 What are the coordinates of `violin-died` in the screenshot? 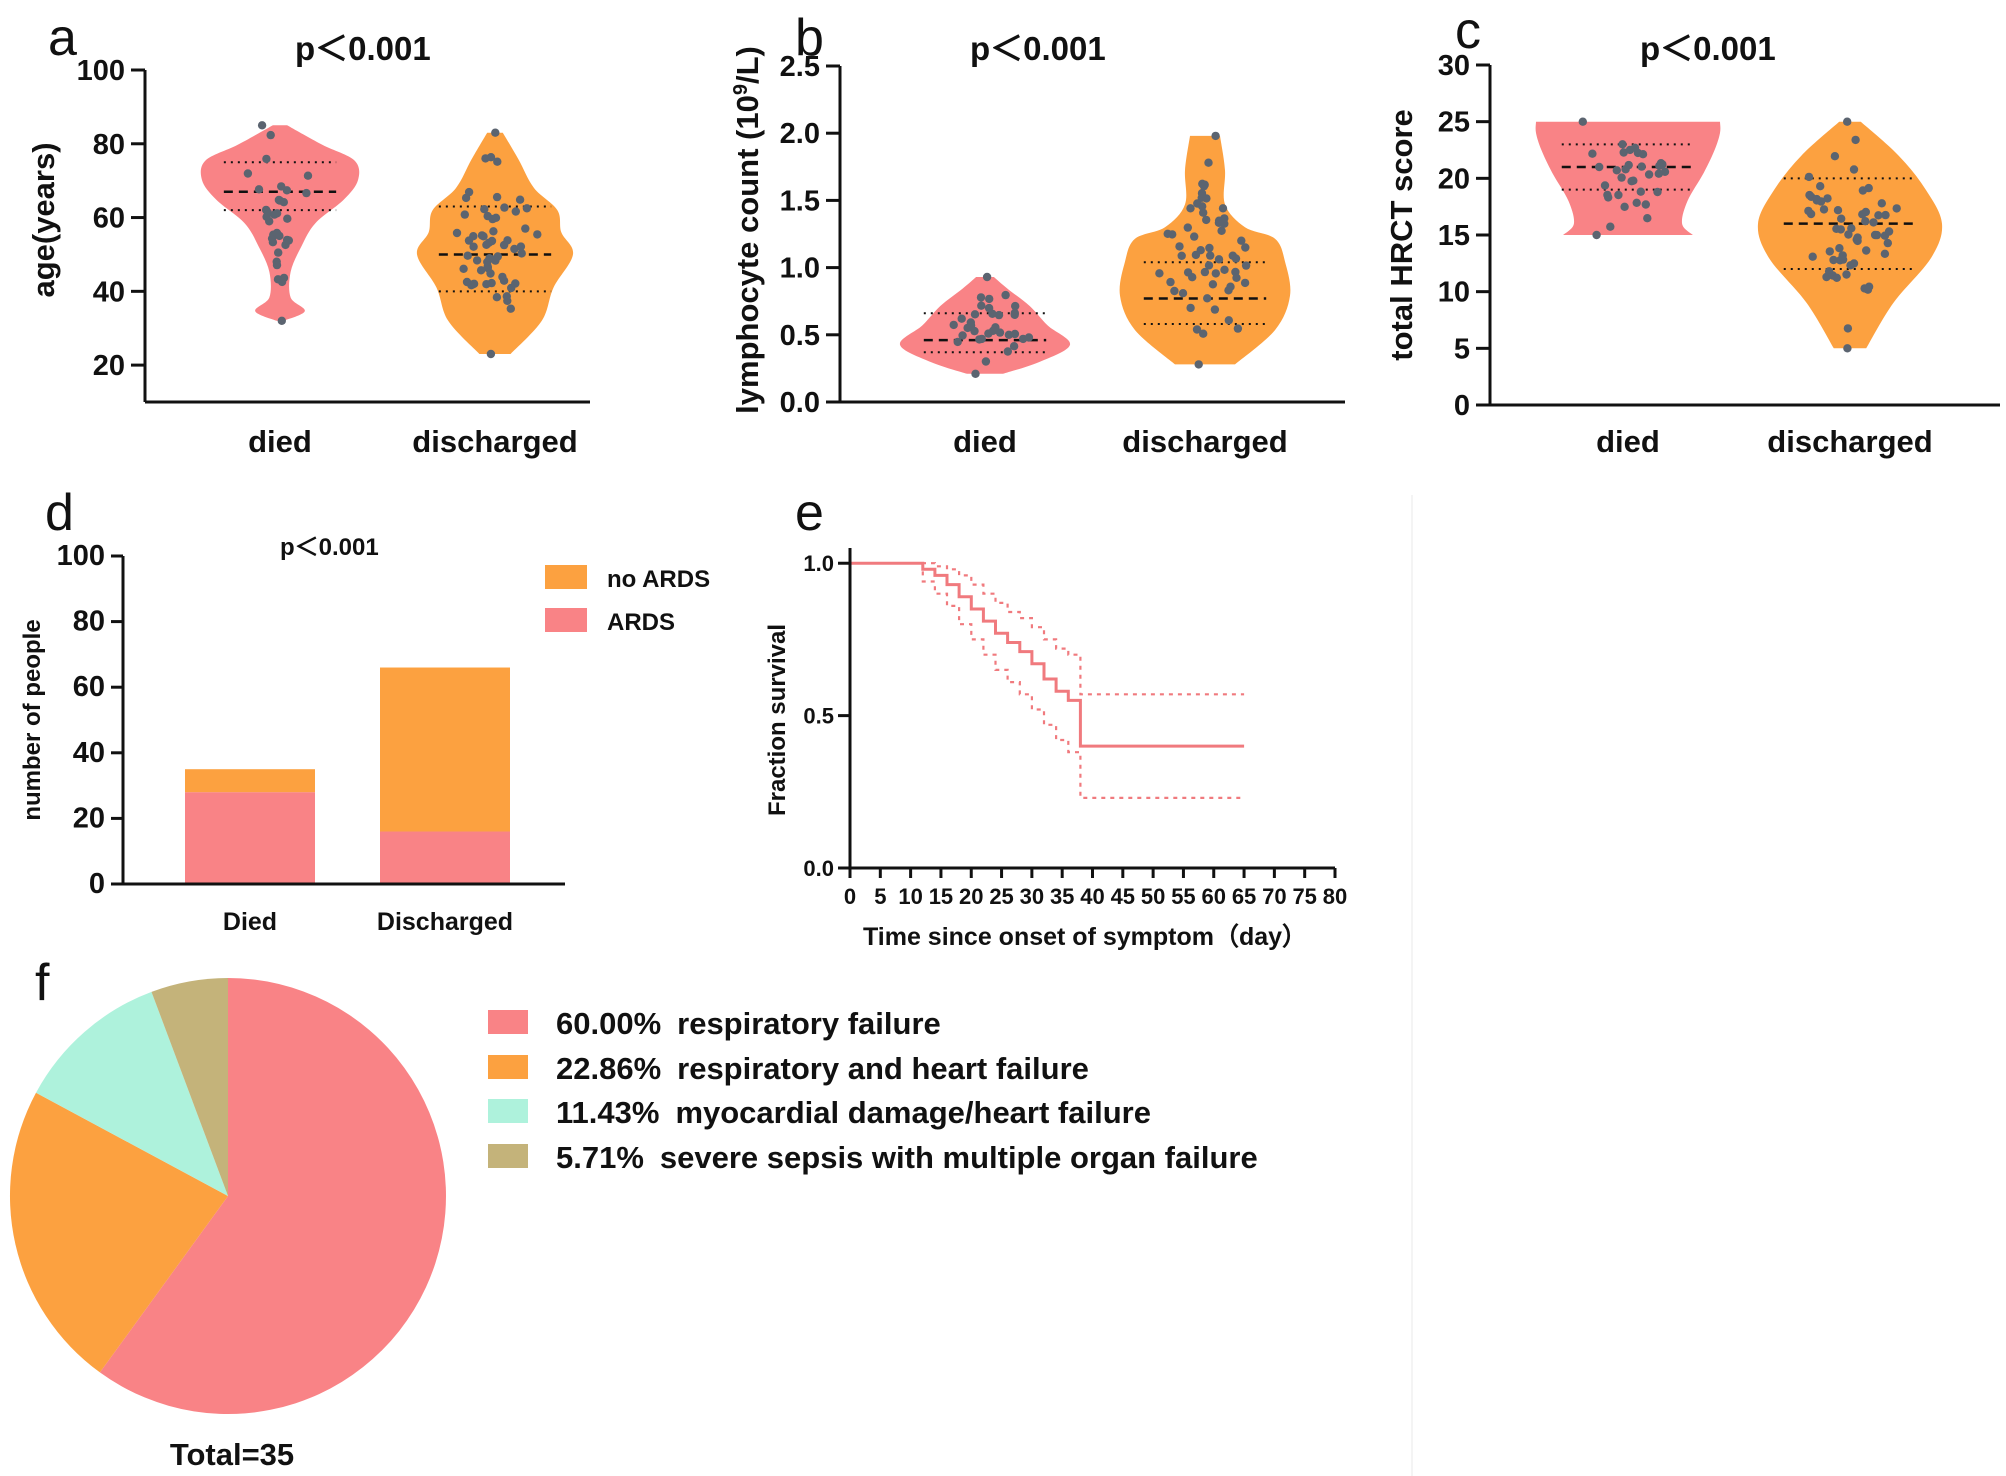 It's located at (280, 223).